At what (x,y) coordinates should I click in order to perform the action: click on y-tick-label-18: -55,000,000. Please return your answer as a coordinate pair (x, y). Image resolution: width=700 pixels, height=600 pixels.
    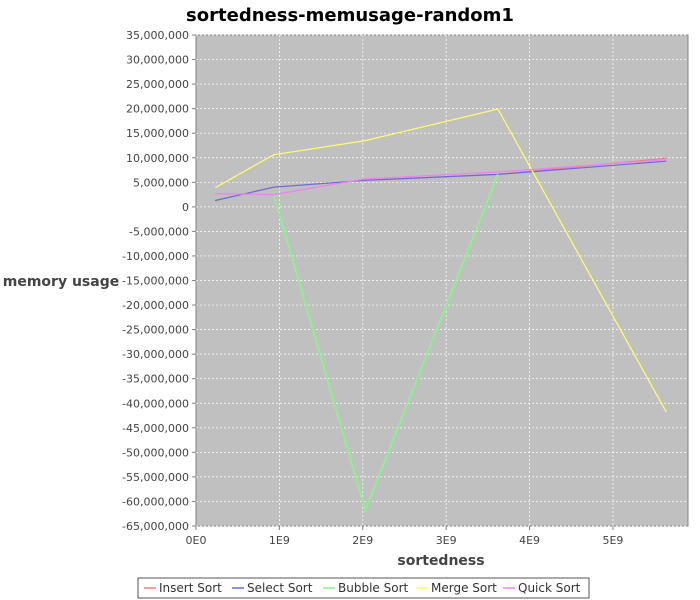
    Looking at the image, I should click on (155, 477).